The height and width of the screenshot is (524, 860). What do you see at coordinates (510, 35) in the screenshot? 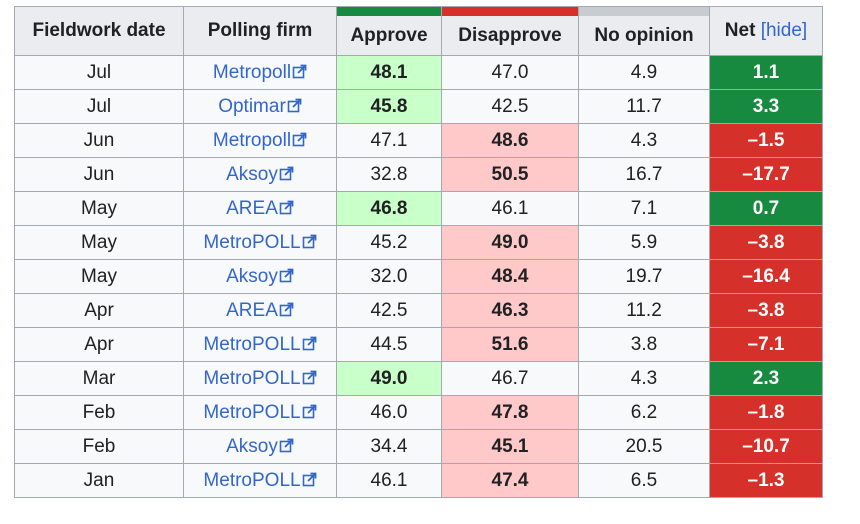
I see `header-disapprove-label: Disapprove` at bounding box center [510, 35].